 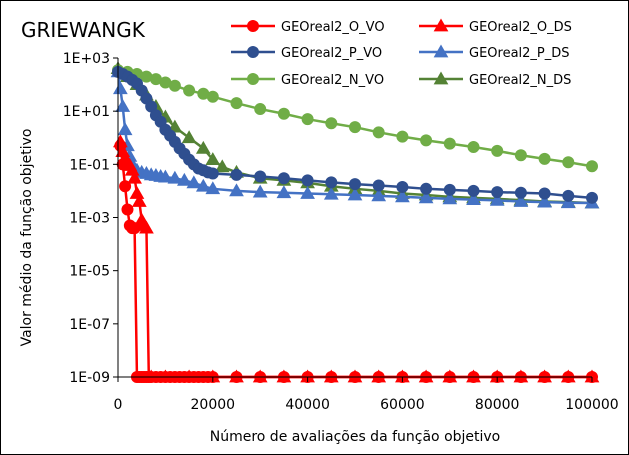 I want to click on y-ticks: 1E-09 1E-07 1E-05 1E-03 1E-01 1E+01 1E+03, so click(x=90, y=218).